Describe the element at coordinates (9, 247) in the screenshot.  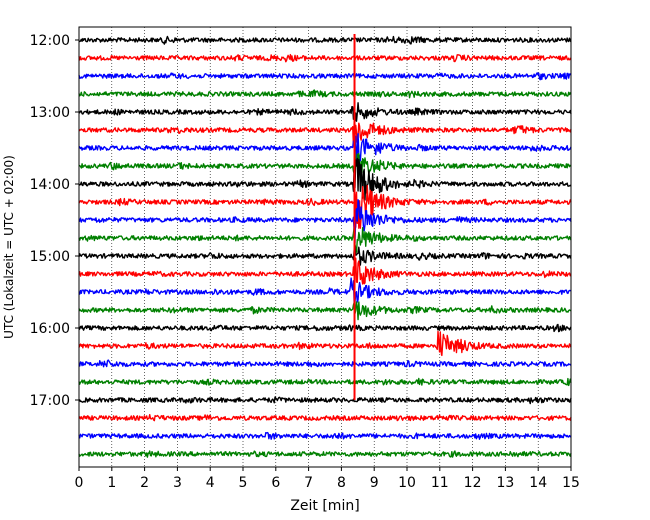
I see `y-axis-label: UTC (Lokalzeit = UTC + 02:00)` at that location.